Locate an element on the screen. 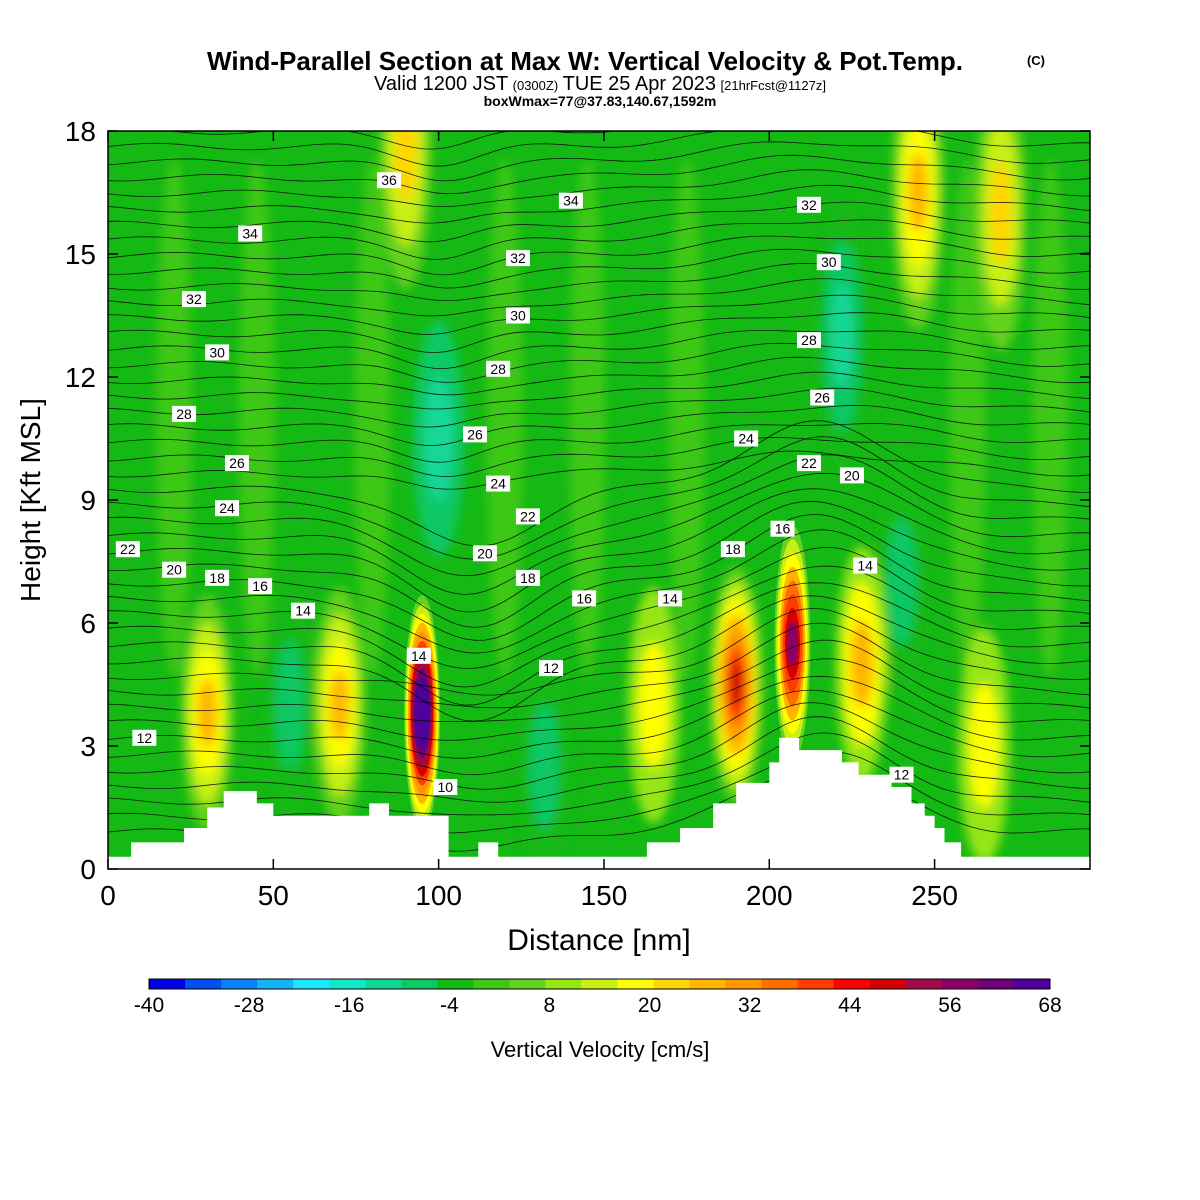  theta-label: 16 is located at coordinates (260, 586).